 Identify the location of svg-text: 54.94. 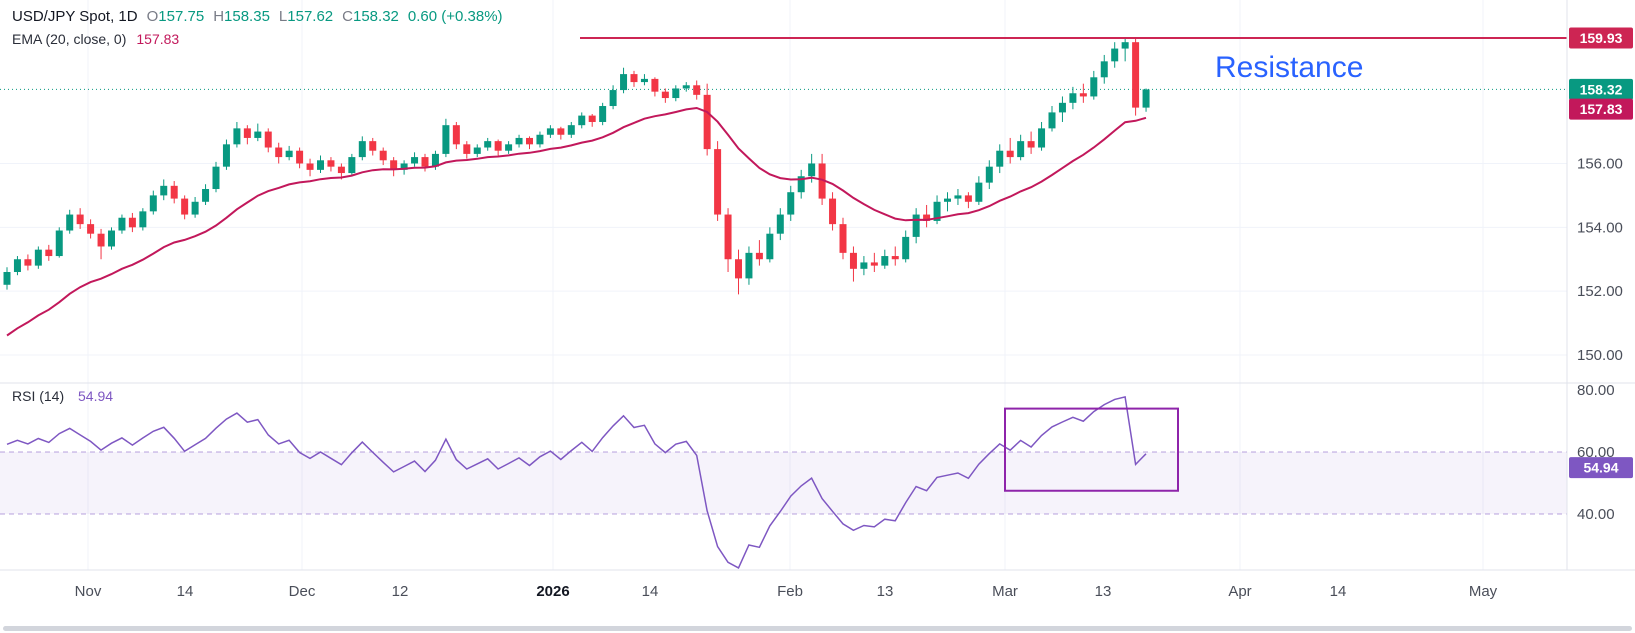
(1600, 468).